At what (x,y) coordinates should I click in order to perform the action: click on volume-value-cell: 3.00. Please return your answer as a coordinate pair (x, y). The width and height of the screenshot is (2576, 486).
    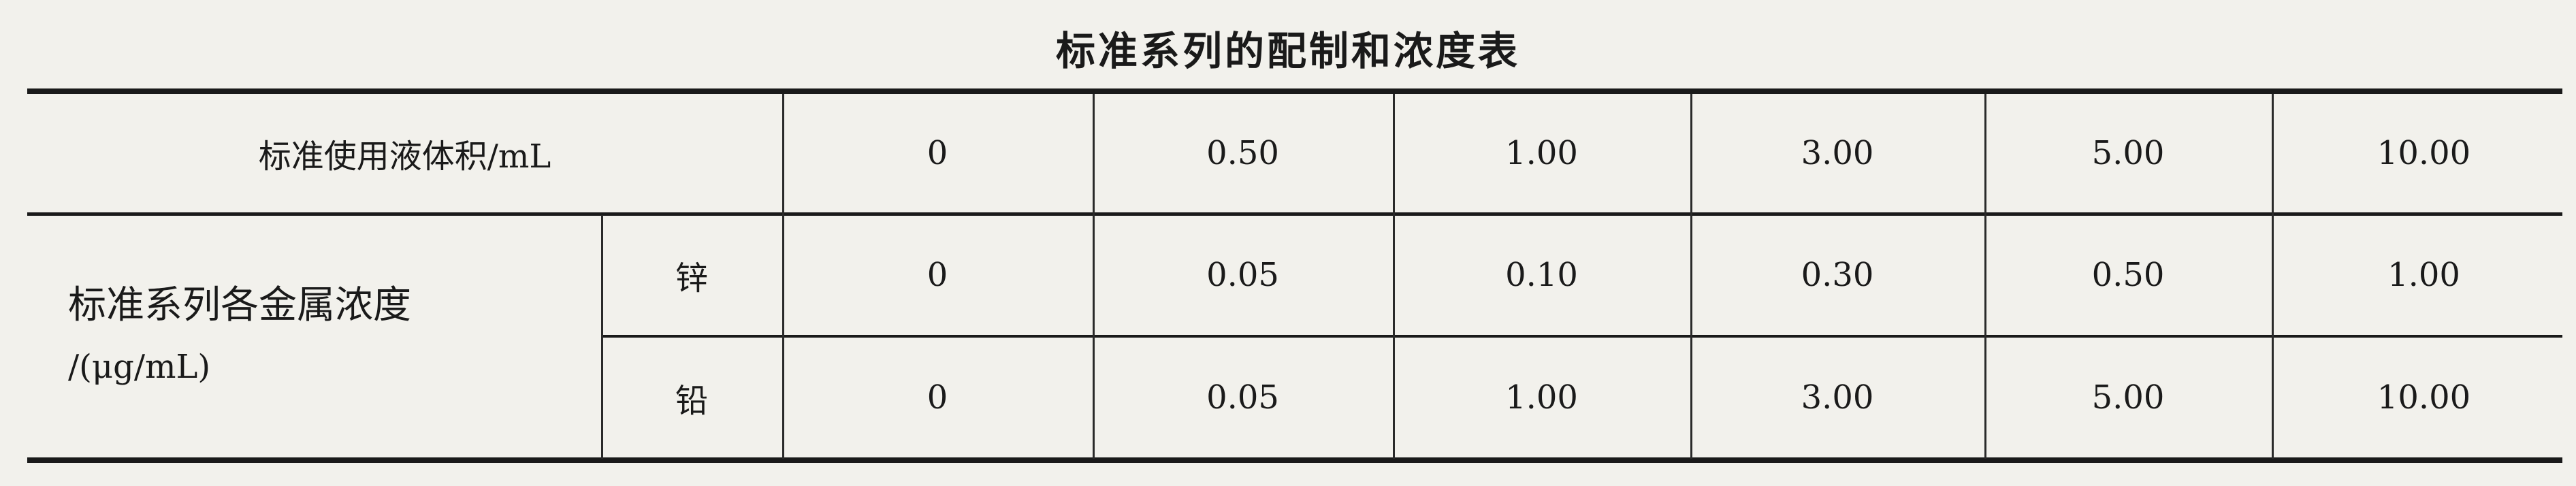
    Looking at the image, I should click on (1838, 153).